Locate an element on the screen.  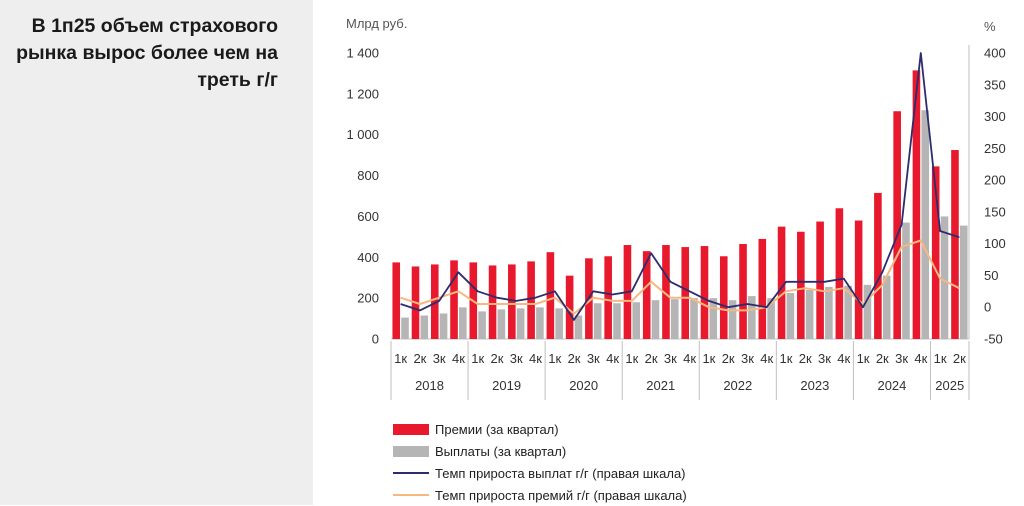
year-label: 2018 is located at coordinates (429, 385).